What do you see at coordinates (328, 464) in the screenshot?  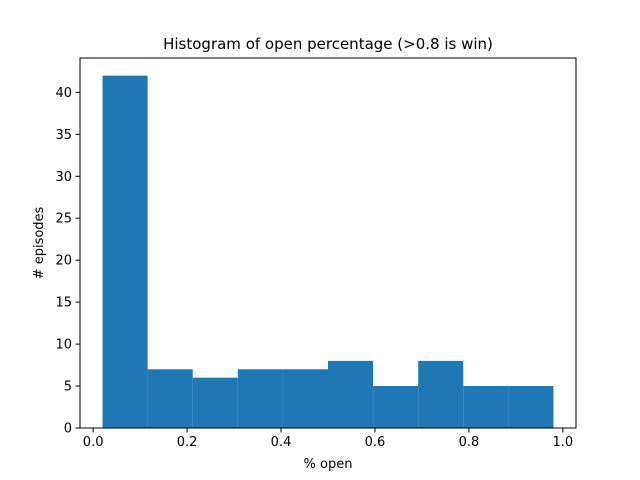 I see `x-axis-label: % open` at bounding box center [328, 464].